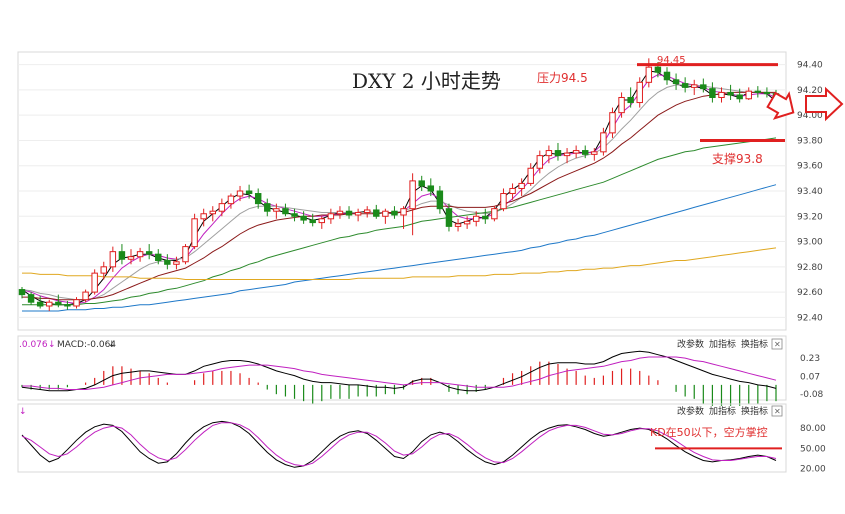 This screenshot has height=514, width=845. What do you see at coordinates (810, 359) in the screenshot?
I see `macd-tick-label: 0.23` at bounding box center [810, 359].